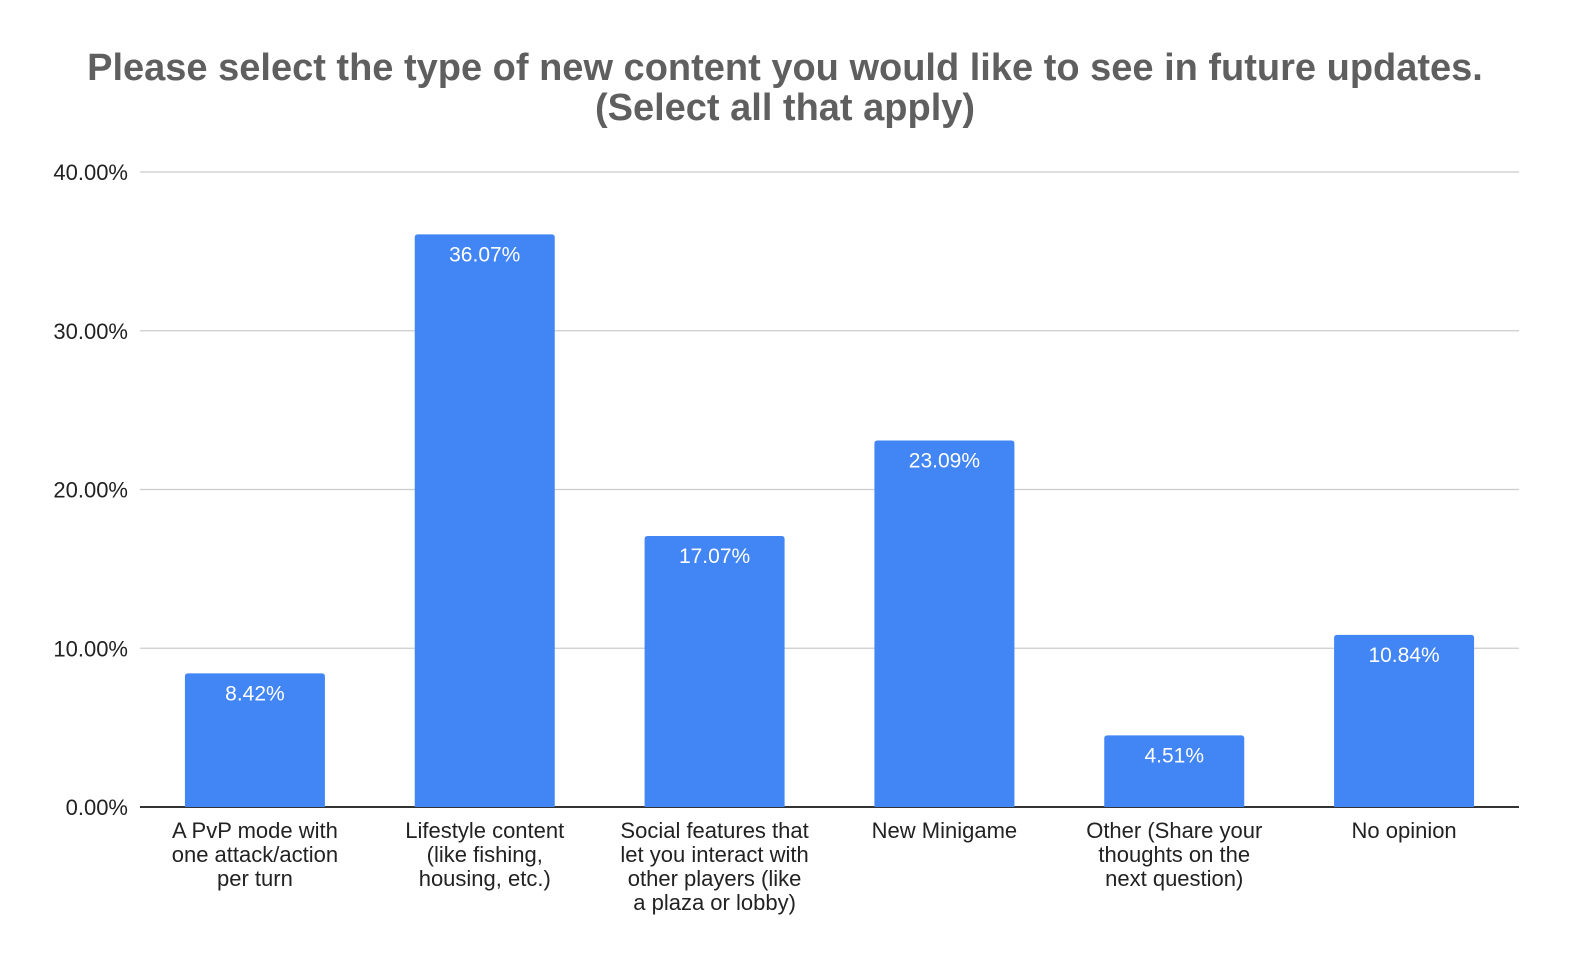  I want to click on bar-value-label: 8.42%, so click(255, 693).